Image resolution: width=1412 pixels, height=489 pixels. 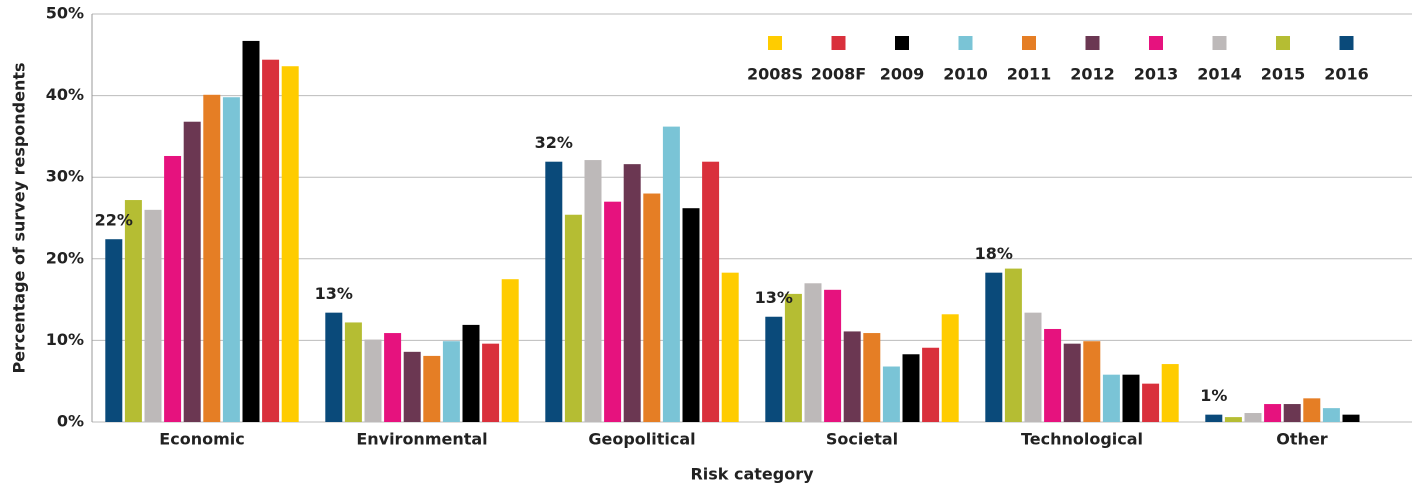 What do you see at coordinates (65, 257) in the screenshot?
I see `y-tick-label: 20%` at bounding box center [65, 257].